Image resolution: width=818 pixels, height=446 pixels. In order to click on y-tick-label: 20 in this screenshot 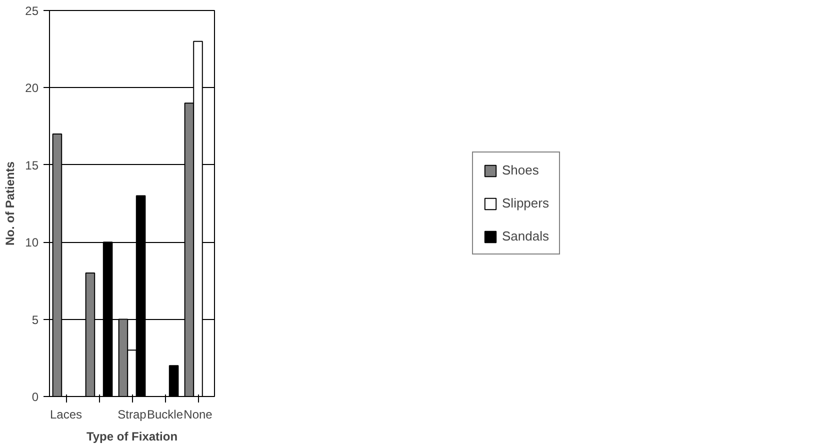, I will do `click(32, 88)`.